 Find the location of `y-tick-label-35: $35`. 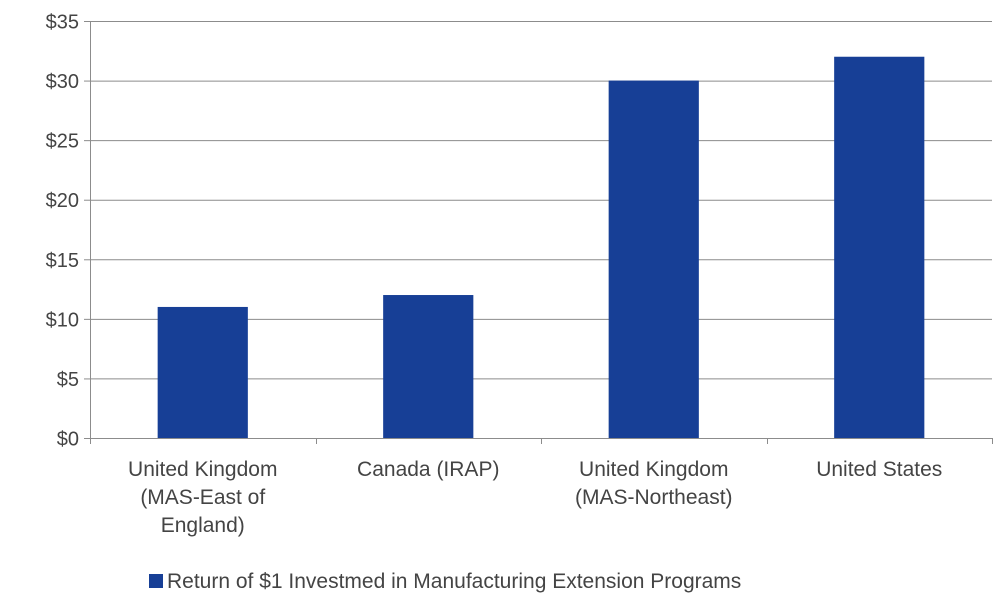

y-tick-label-35: $35 is located at coordinates (62, 23).